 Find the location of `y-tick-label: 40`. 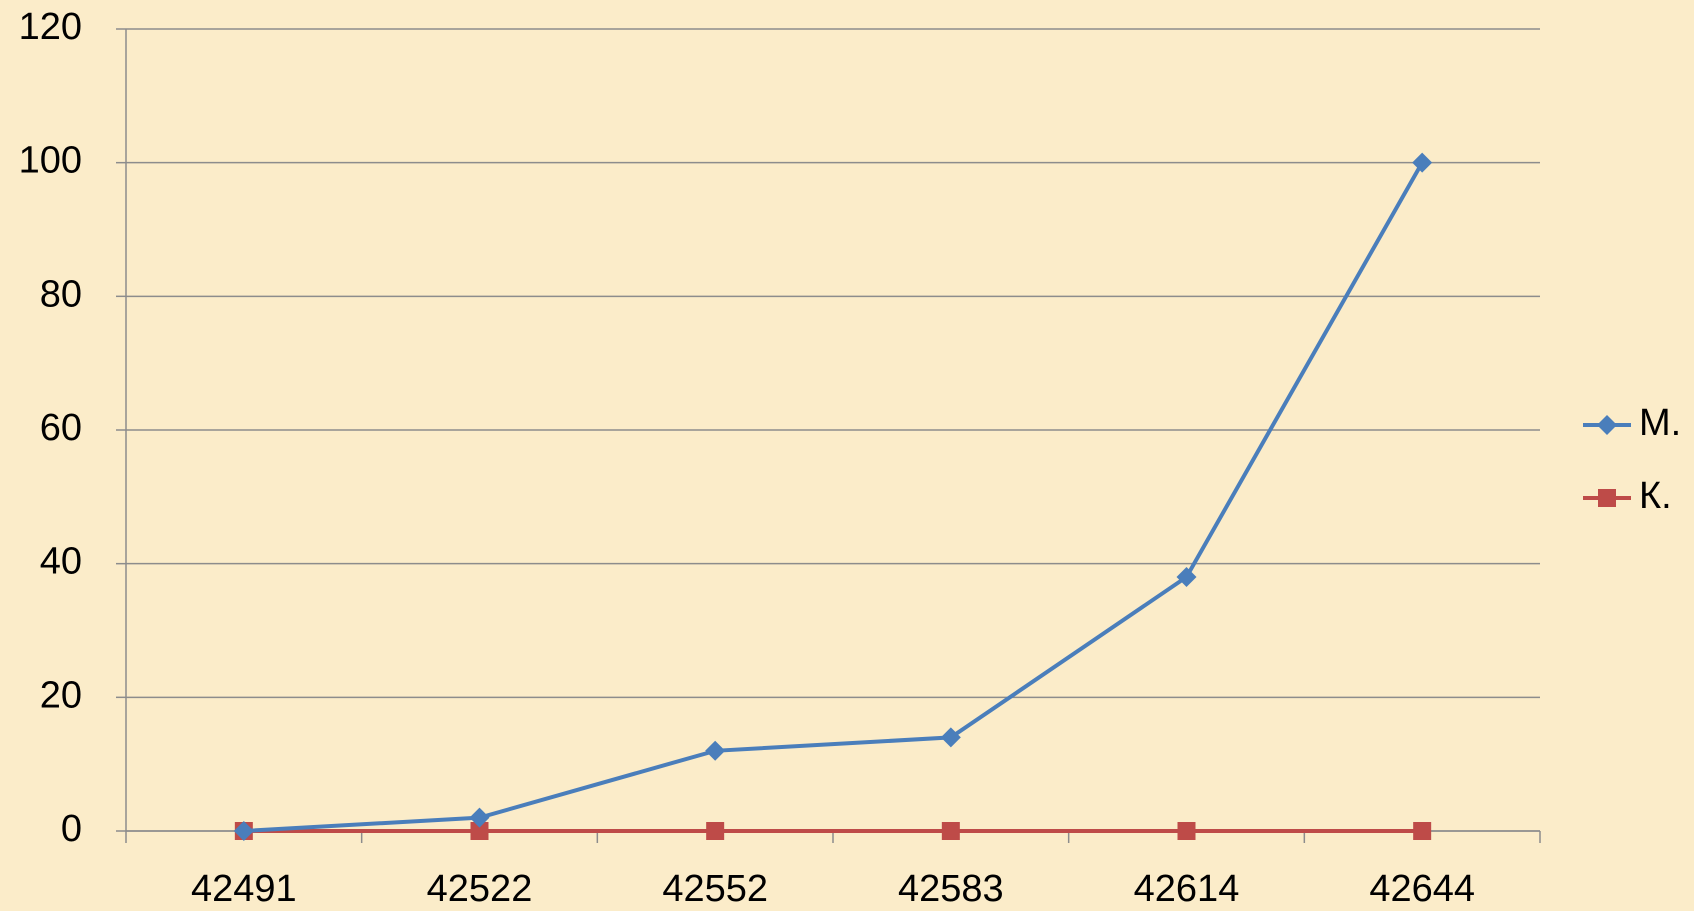

y-tick-label: 40 is located at coordinates (61, 562).